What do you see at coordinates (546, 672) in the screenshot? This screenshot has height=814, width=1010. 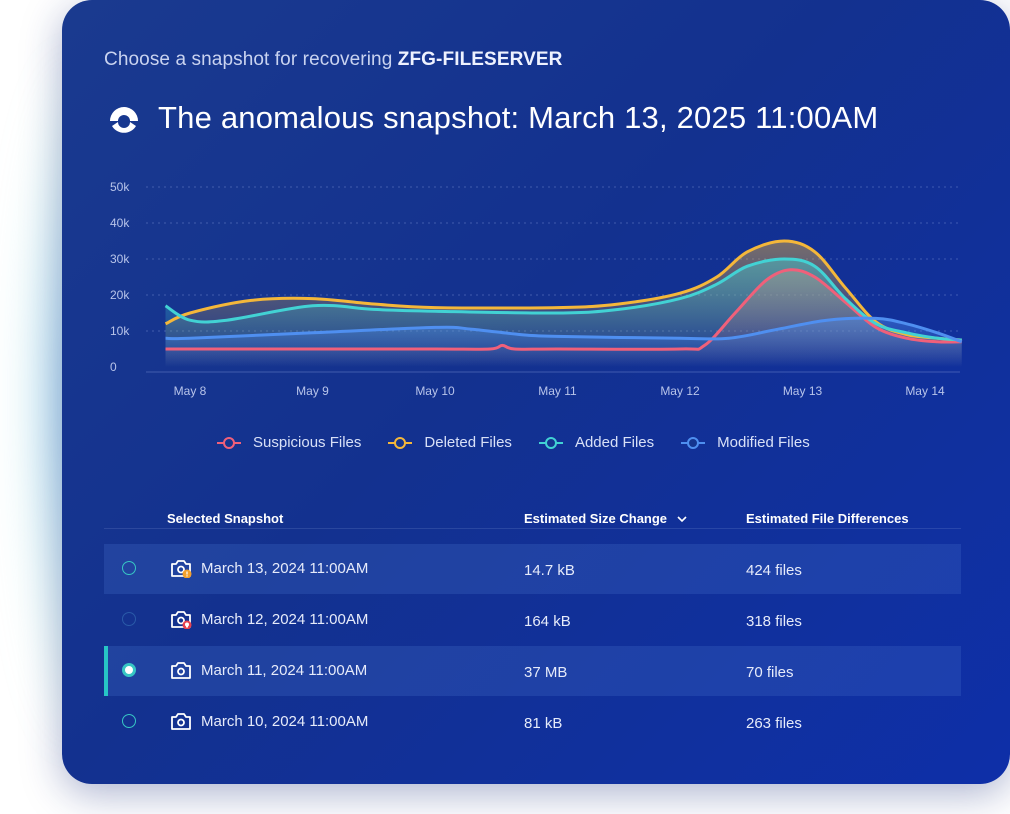 I see `size-change: 37 MB` at bounding box center [546, 672].